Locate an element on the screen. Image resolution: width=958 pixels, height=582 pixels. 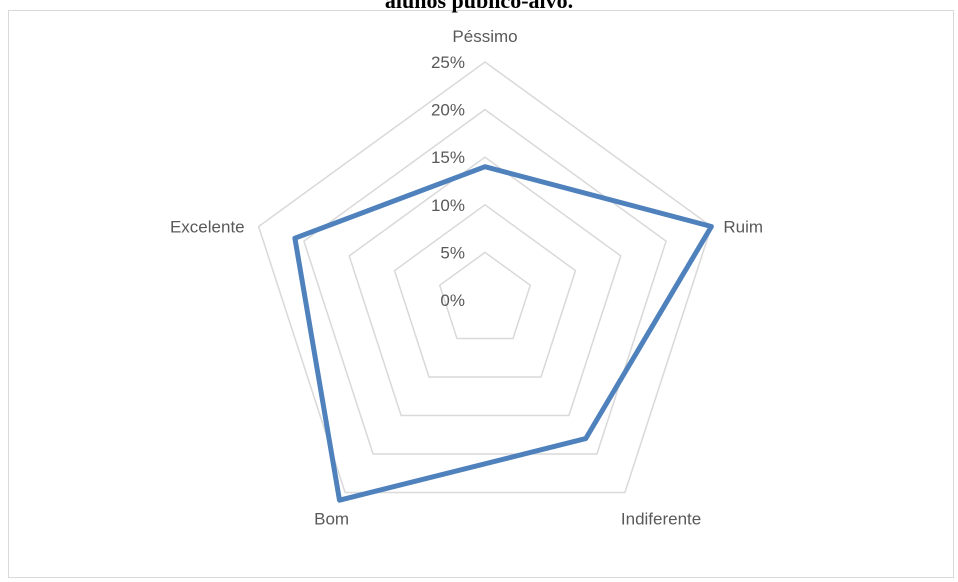
category-label: Bom is located at coordinates (331, 519).